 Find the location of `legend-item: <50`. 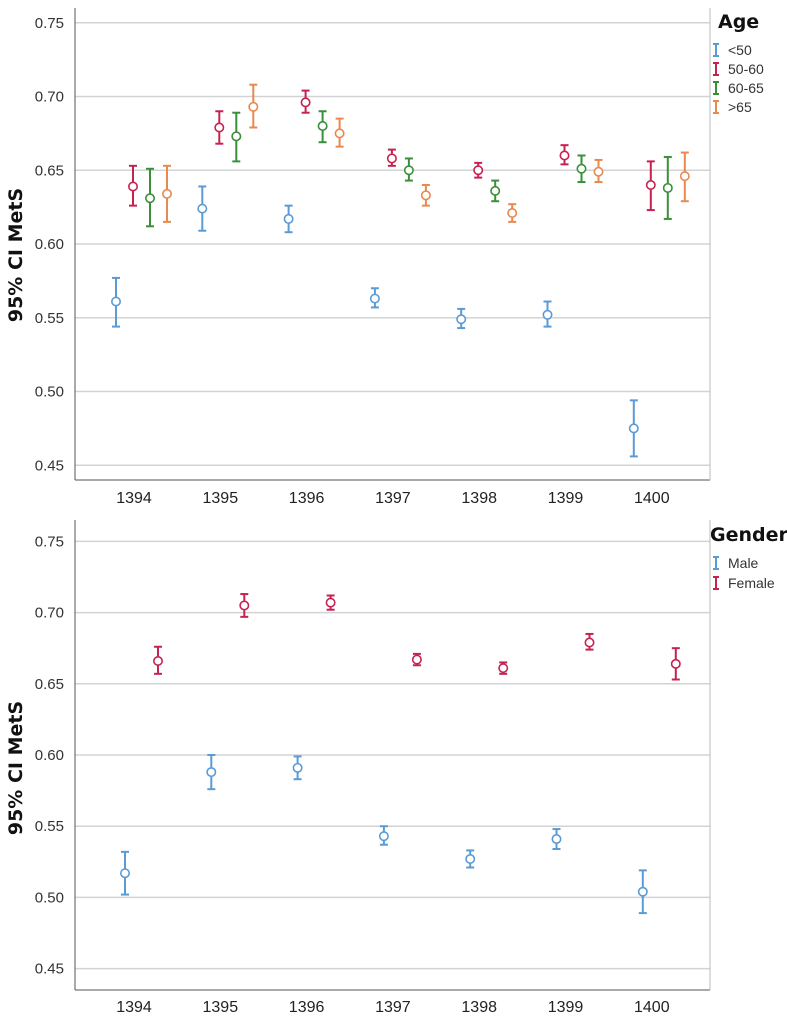

legend-item: <50 is located at coordinates (732, 50).